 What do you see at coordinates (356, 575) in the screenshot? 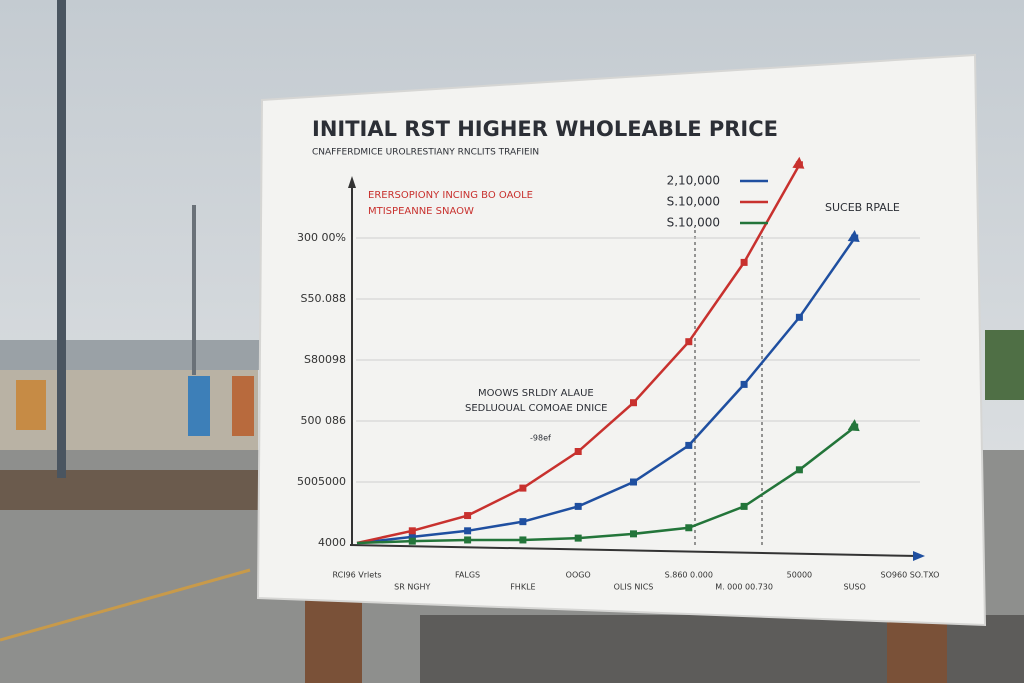
I see `x-tick-label: RCI96 Vrlets` at bounding box center [356, 575].